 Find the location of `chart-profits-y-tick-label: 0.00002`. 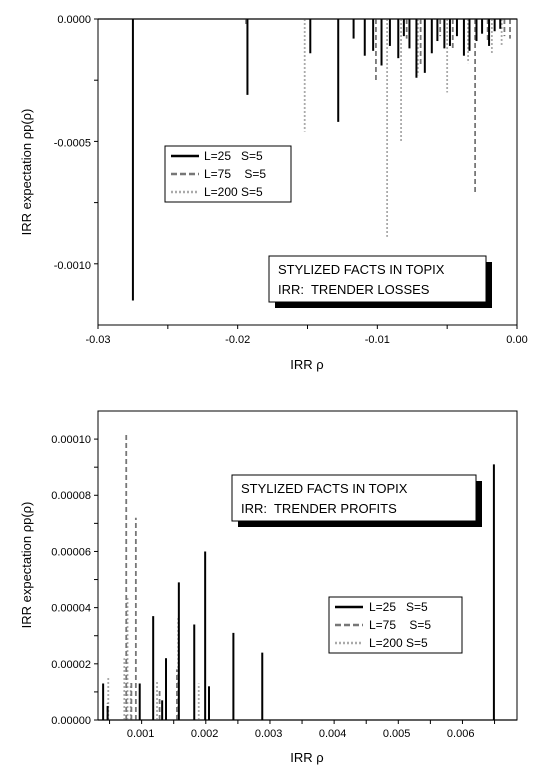

chart-profits-y-tick-label: 0.00002 is located at coordinates (71, 665).